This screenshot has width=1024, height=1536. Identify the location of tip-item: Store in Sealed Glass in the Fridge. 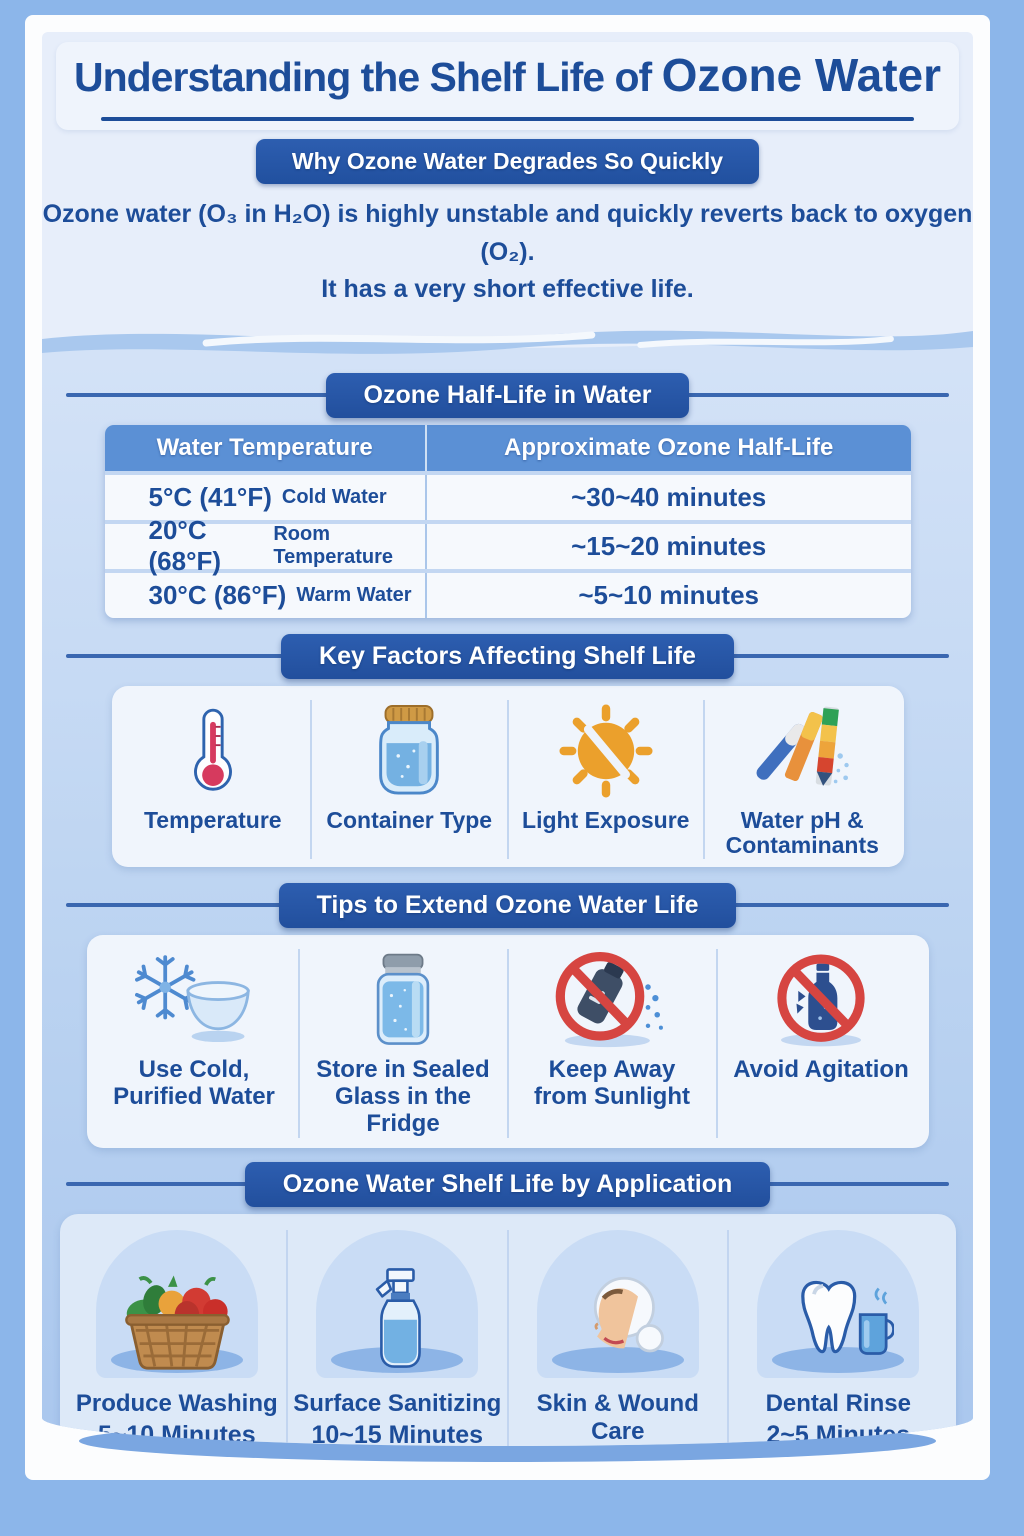
(404, 1043).